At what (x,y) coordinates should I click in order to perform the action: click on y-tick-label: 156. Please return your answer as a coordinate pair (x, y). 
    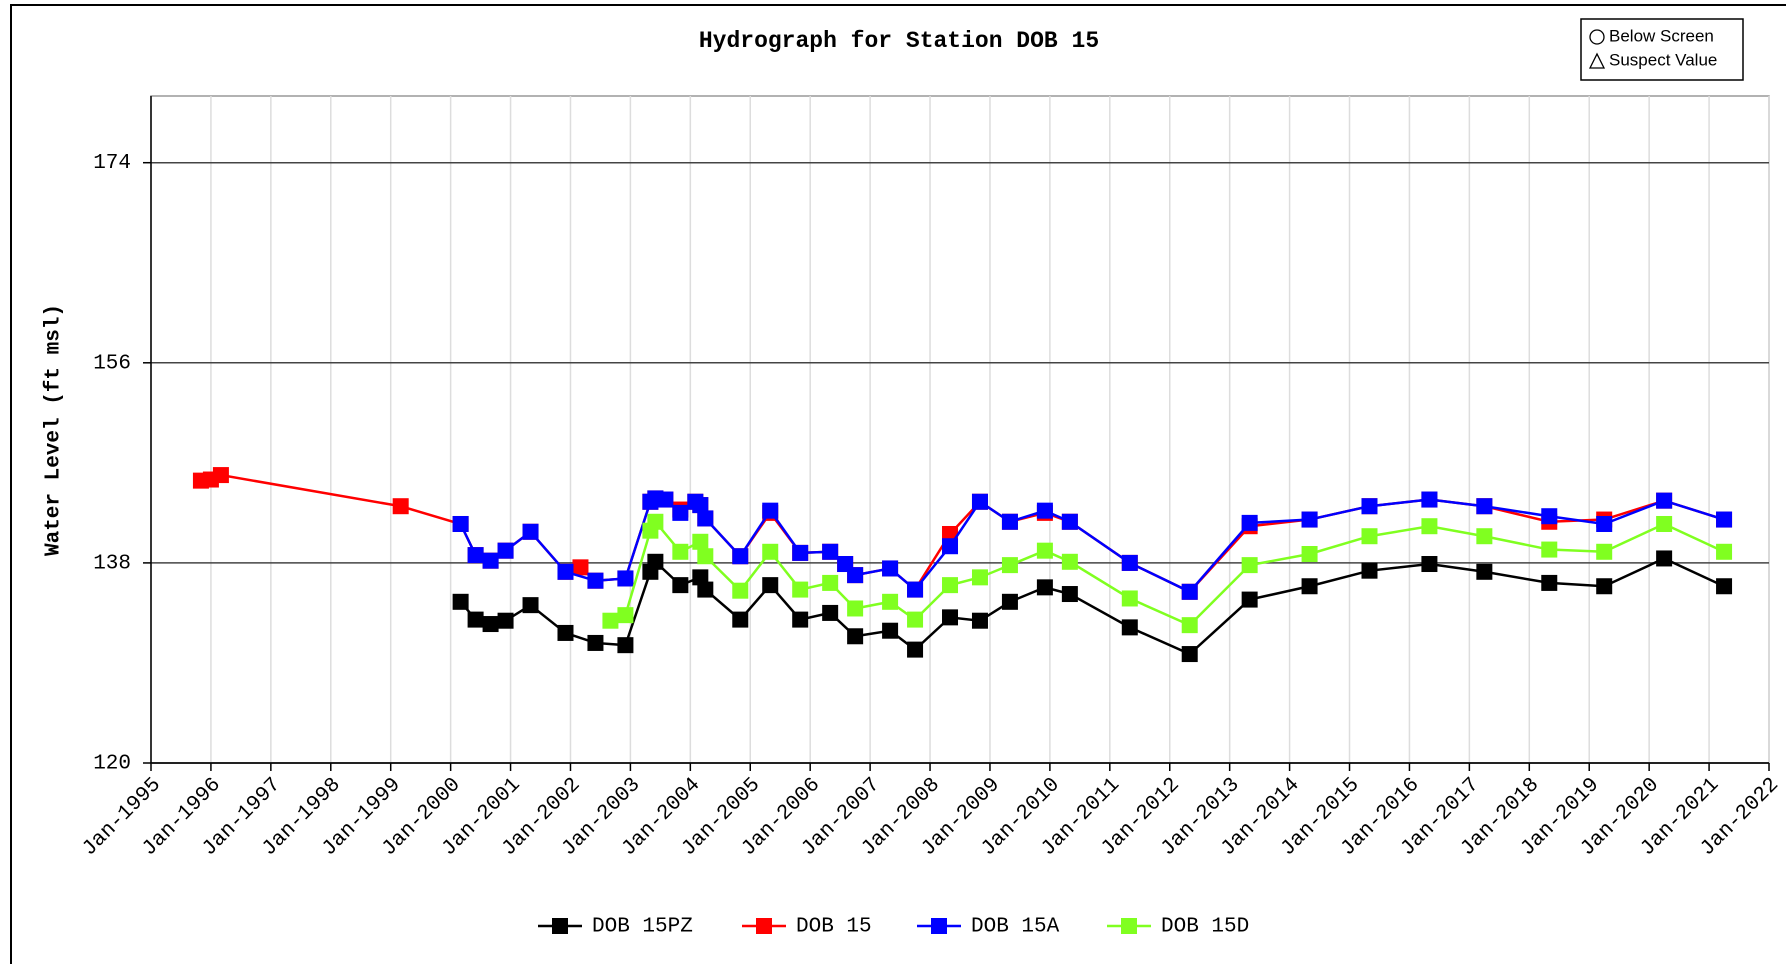
    Looking at the image, I should click on (112, 363).